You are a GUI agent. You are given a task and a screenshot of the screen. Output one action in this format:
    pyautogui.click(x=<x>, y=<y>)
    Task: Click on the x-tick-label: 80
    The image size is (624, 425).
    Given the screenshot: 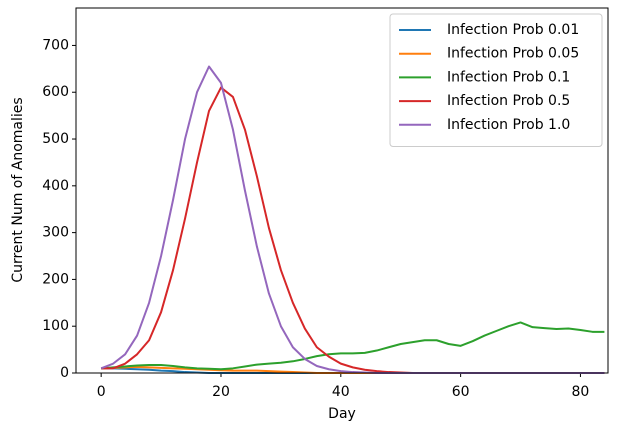 What is the action you would take?
    pyautogui.click(x=581, y=392)
    